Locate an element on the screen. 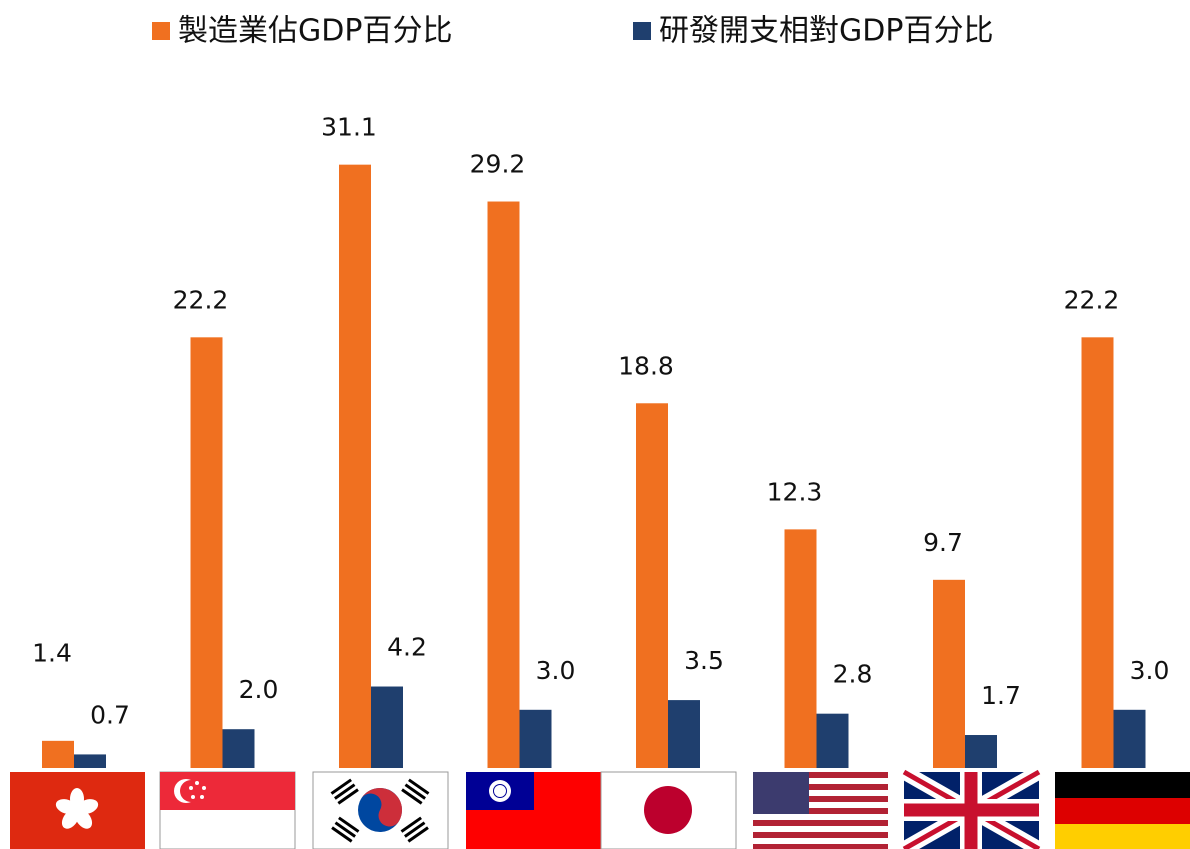 The height and width of the screenshot is (849, 1190). data-label: 9.7 is located at coordinates (943, 542).